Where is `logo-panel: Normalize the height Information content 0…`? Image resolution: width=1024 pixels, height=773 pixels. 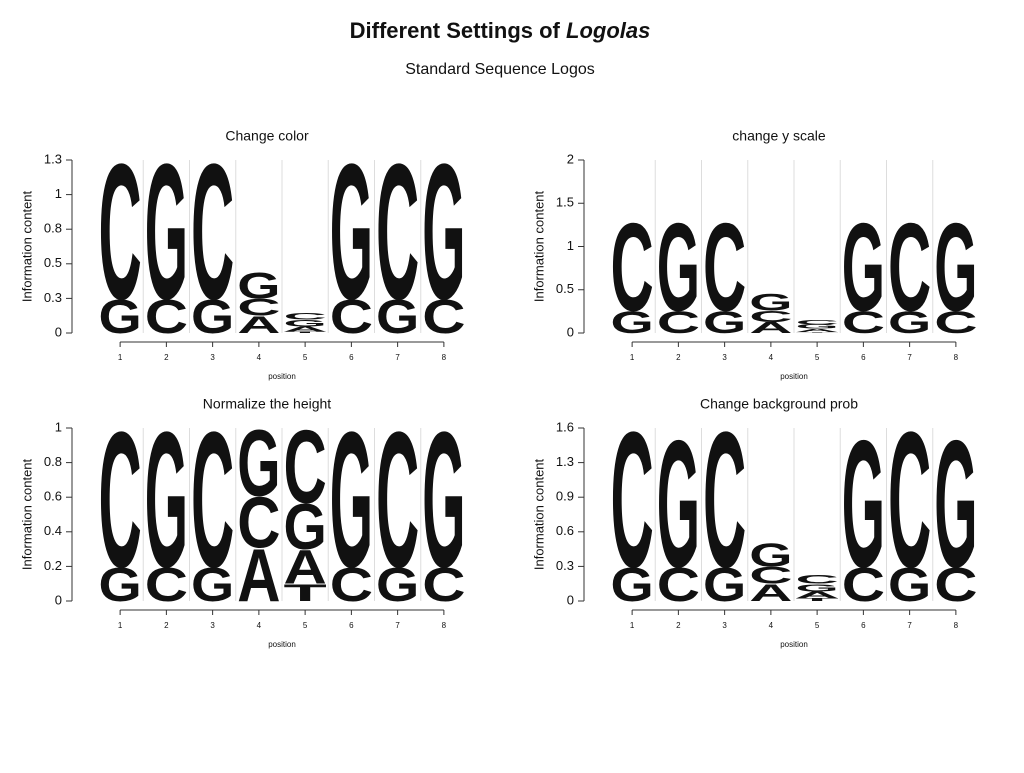 logo-panel: Normalize the height Information content 0… is located at coordinates (242, 520).